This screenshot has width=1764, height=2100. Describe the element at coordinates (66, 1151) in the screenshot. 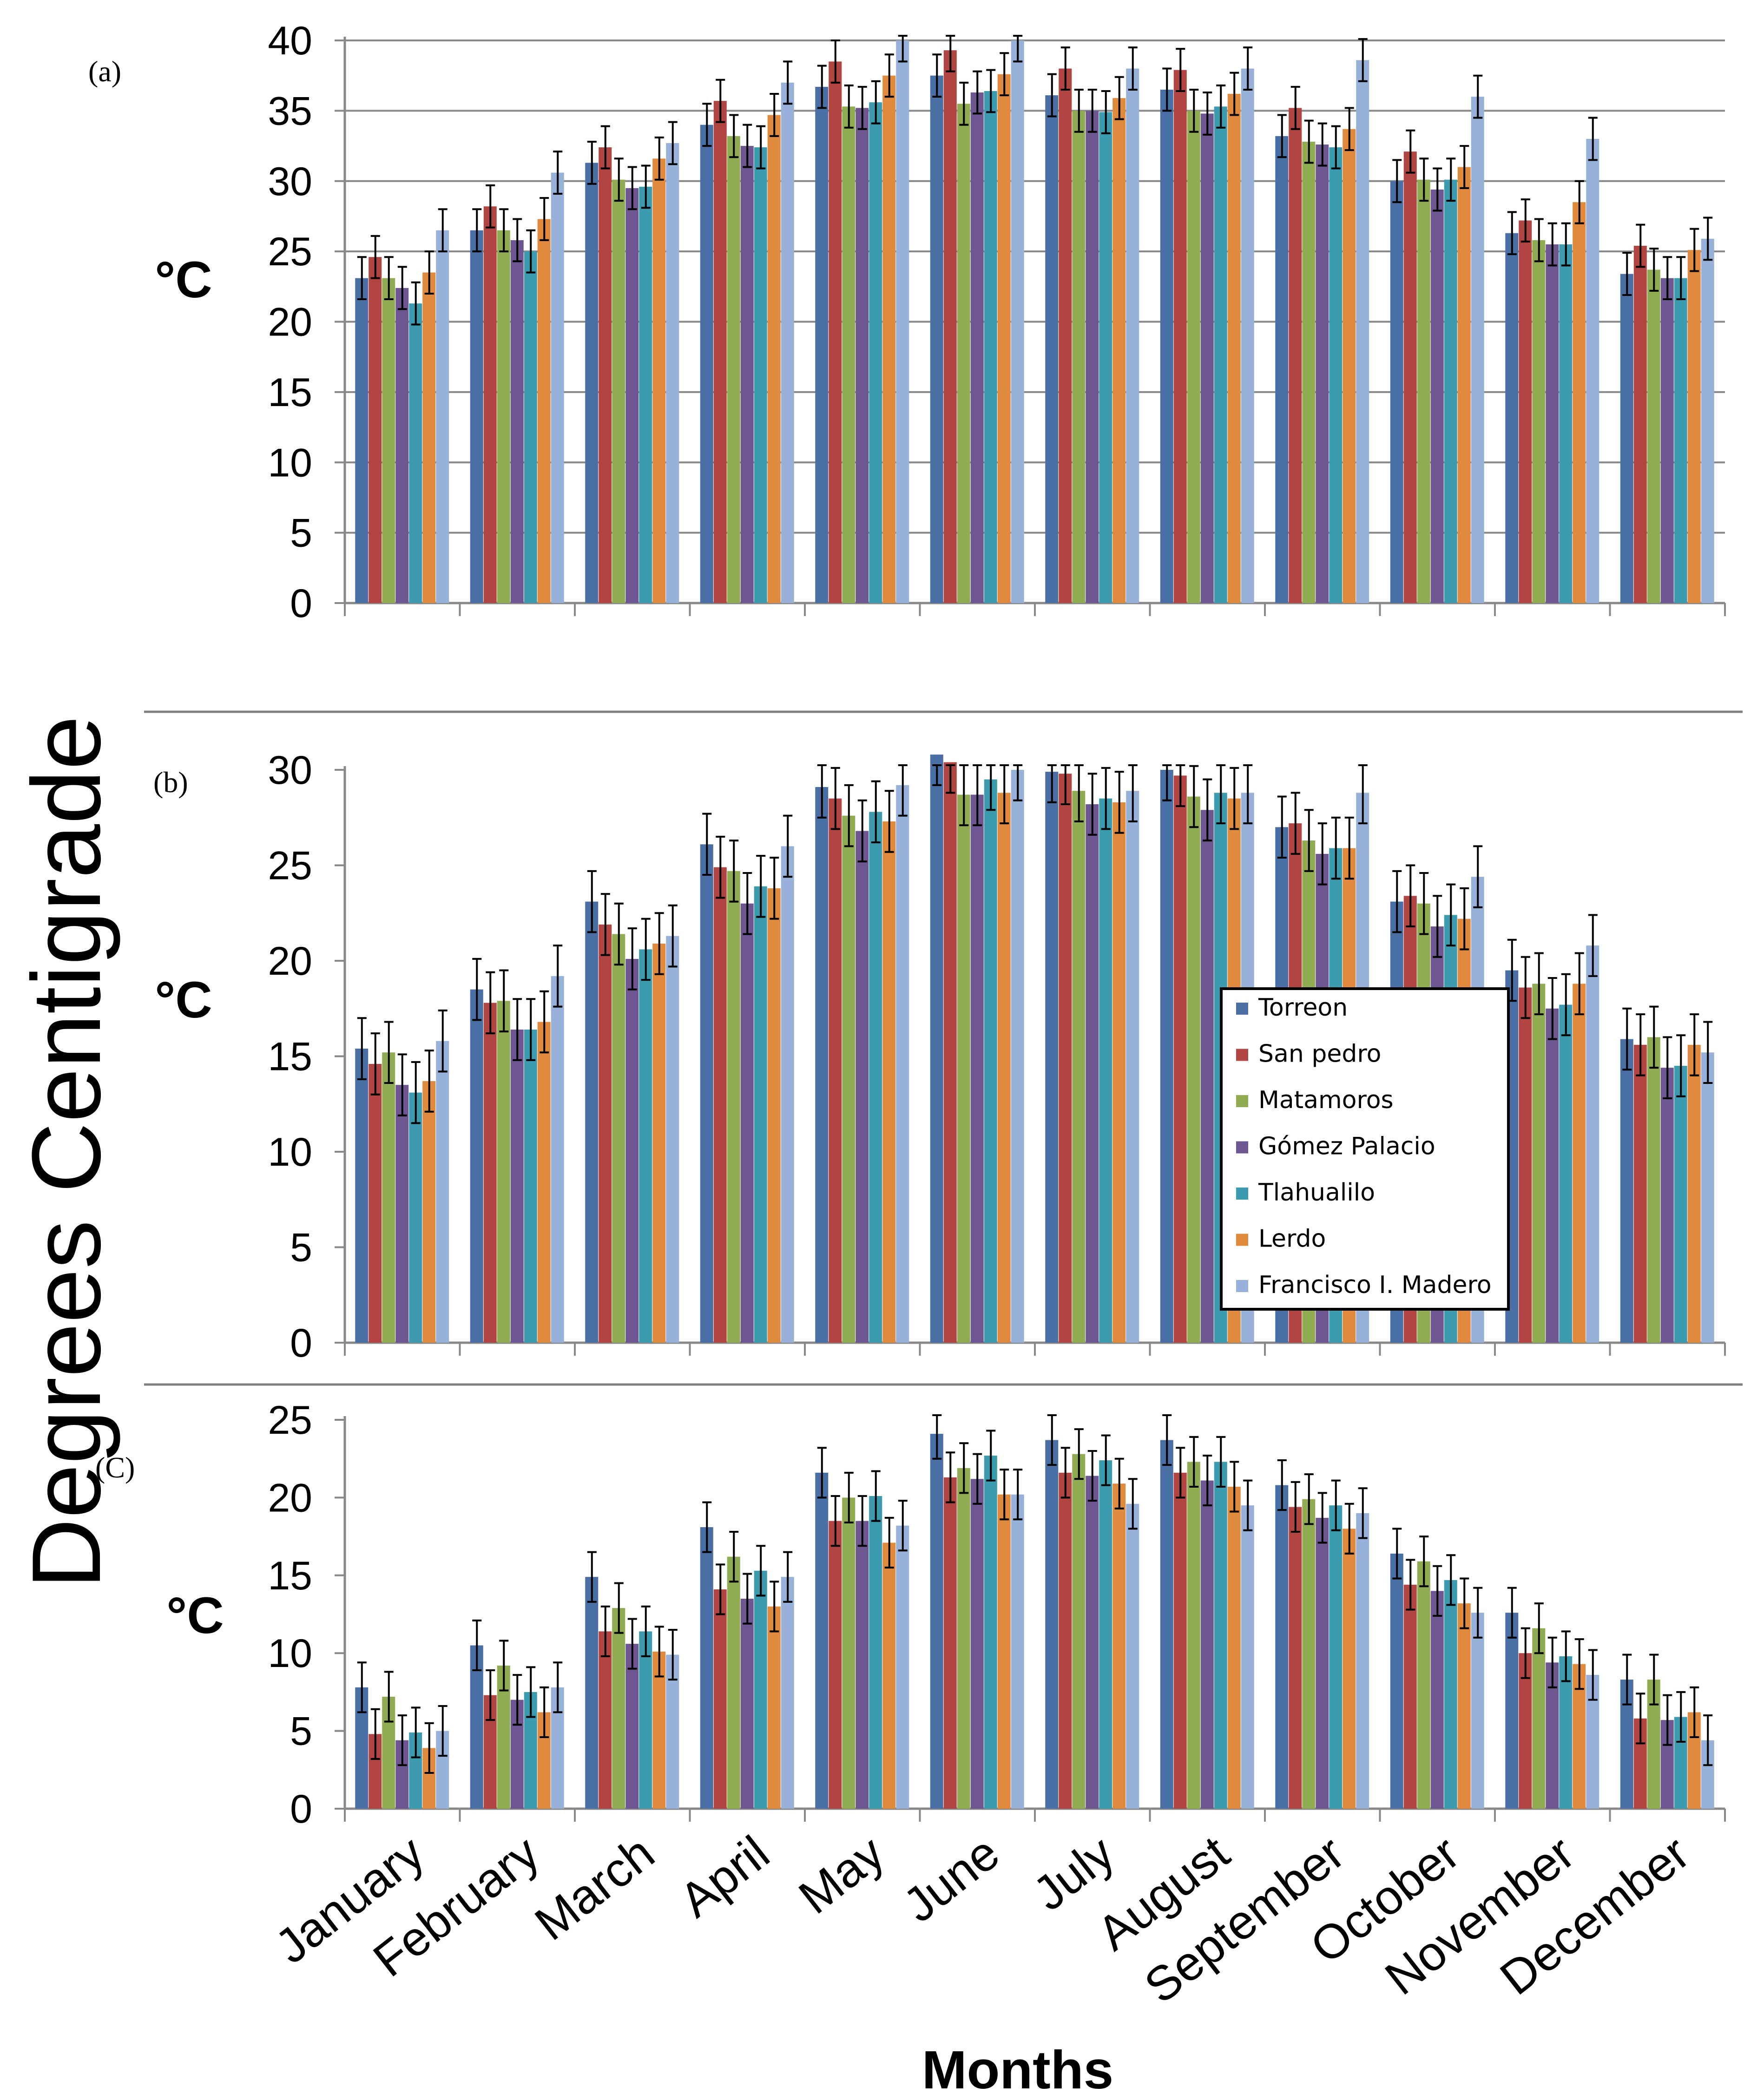

I see `shared-y-axis-title: Degrees Centigrade` at that location.